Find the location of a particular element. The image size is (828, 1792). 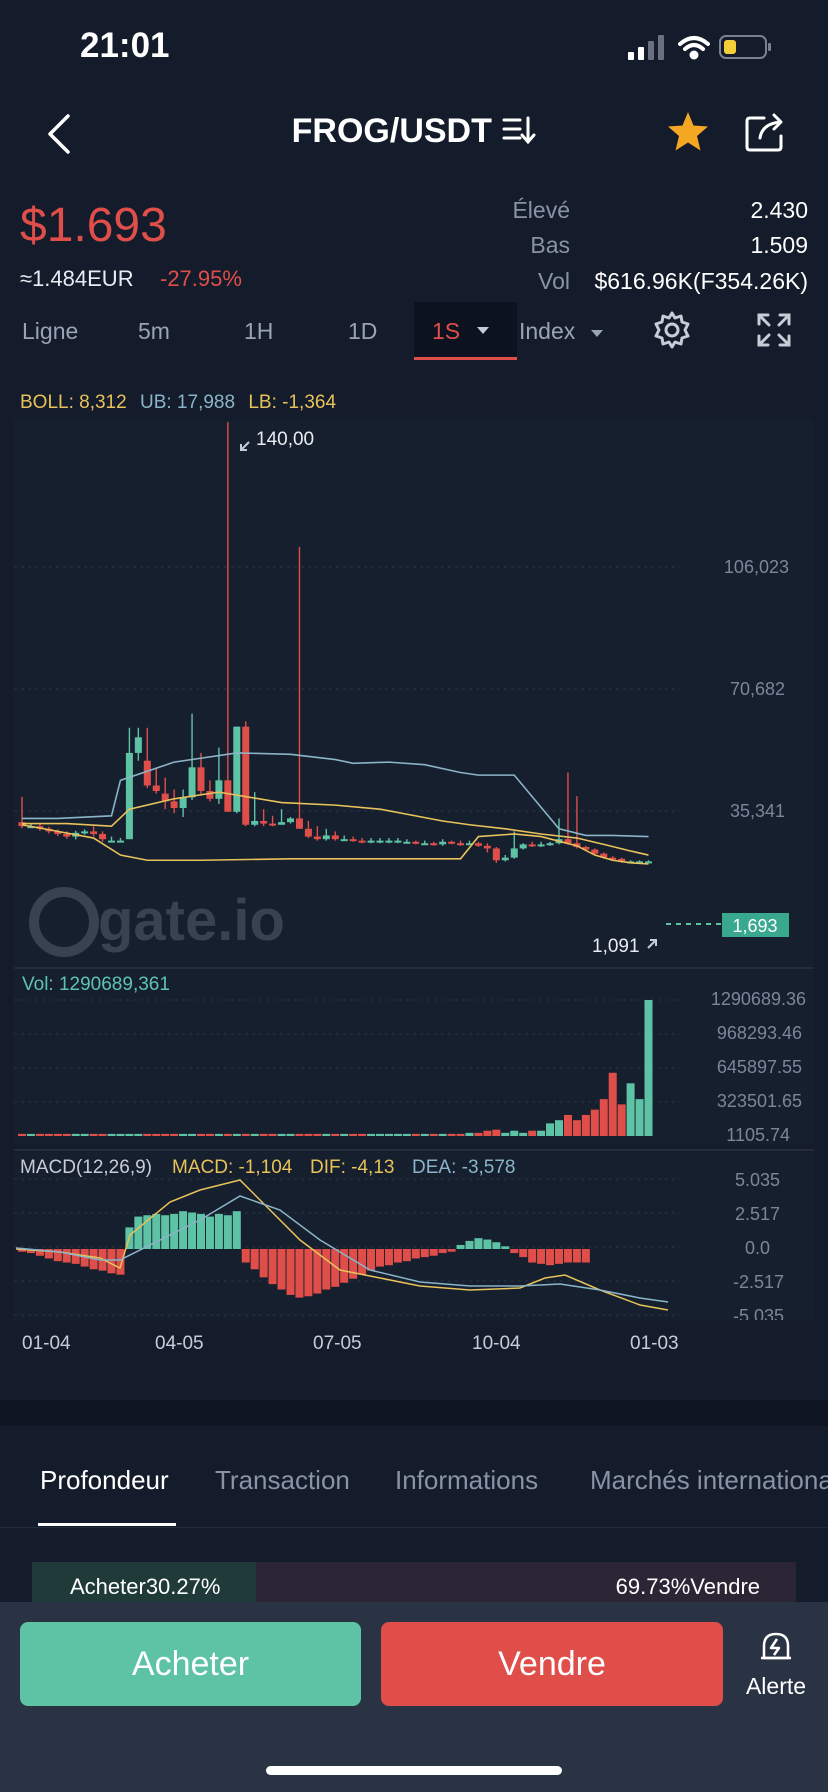

tab-information: Informations is located at coordinates (467, 1480).